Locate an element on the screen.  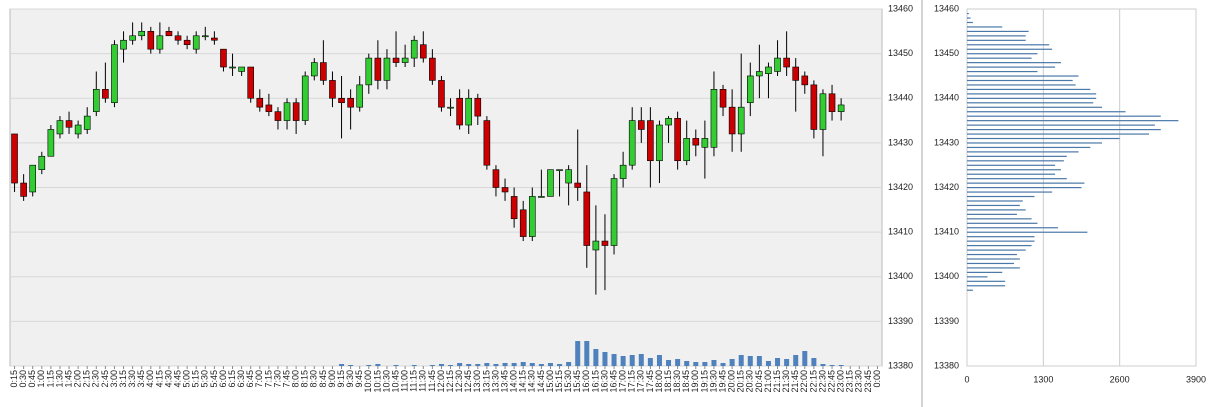
x-tick-label: 1:45 is located at coordinates (68, 379).